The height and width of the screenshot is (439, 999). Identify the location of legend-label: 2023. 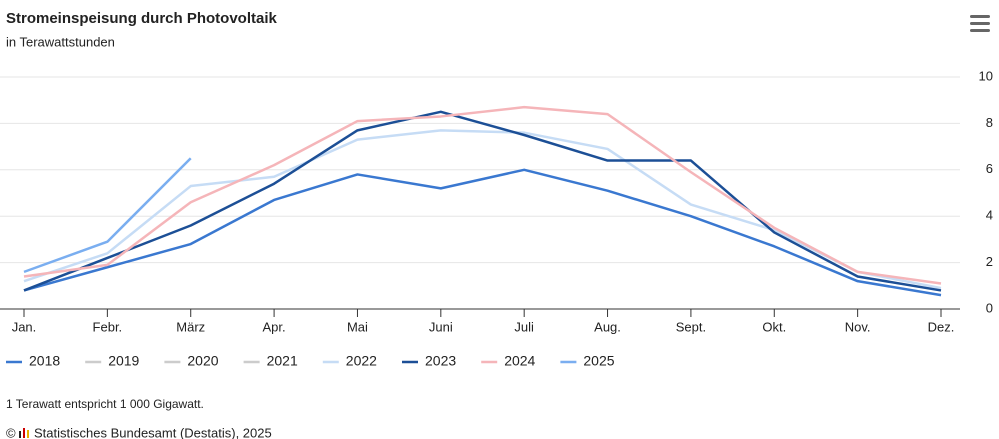
(440, 361).